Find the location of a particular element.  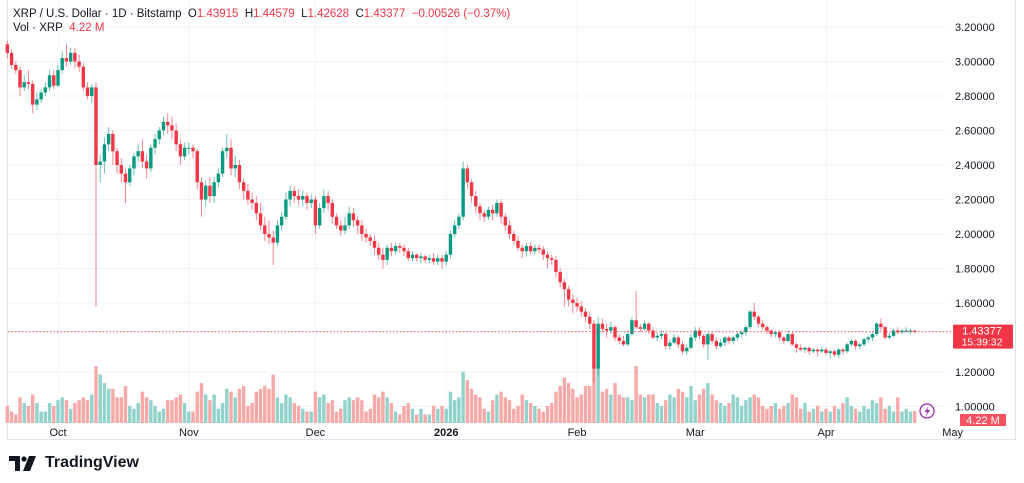

symbol-title: XRP / U.S. Dollar · 1D · Bitstamp is located at coordinates (97, 14).